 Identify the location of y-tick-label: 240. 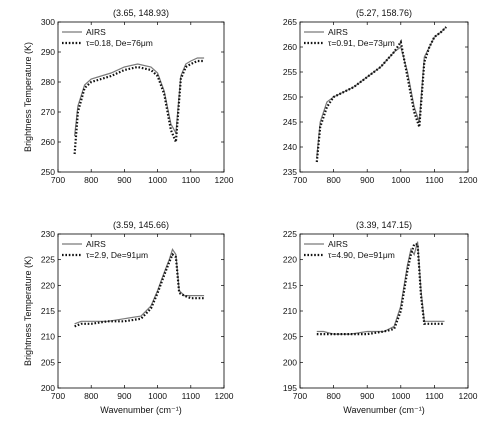
(290, 147).